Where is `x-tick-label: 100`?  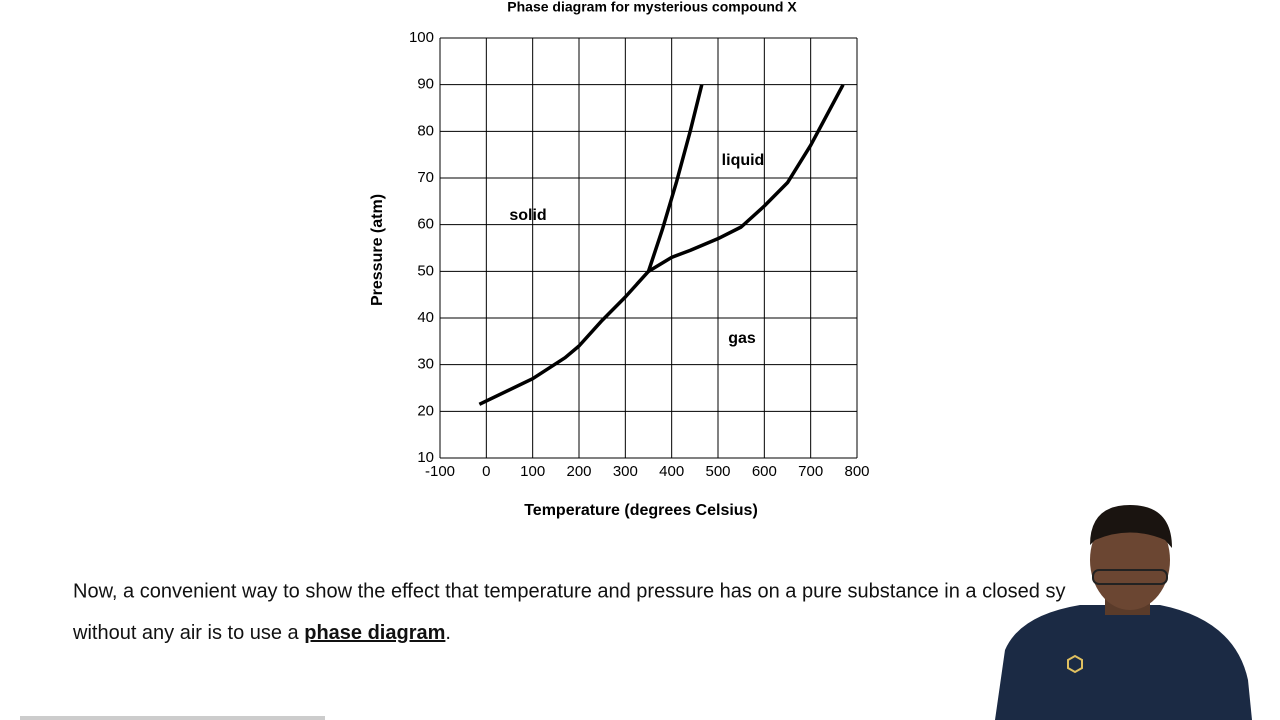 x-tick-label: 100 is located at coordinates (532, 471).